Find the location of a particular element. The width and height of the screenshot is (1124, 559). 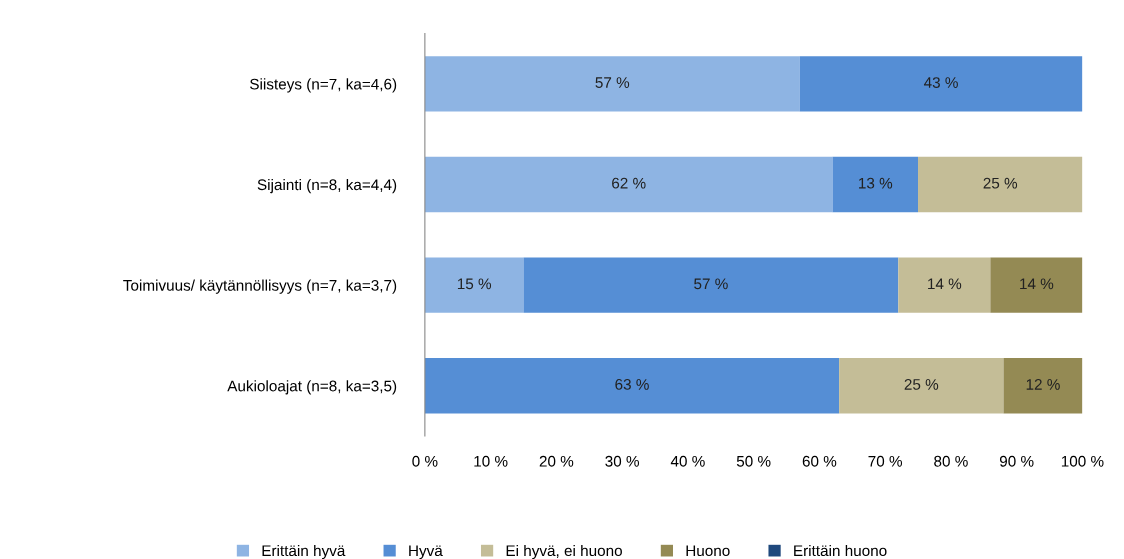

x-tick-label: 90 % is located at coordinates (1016, 461).